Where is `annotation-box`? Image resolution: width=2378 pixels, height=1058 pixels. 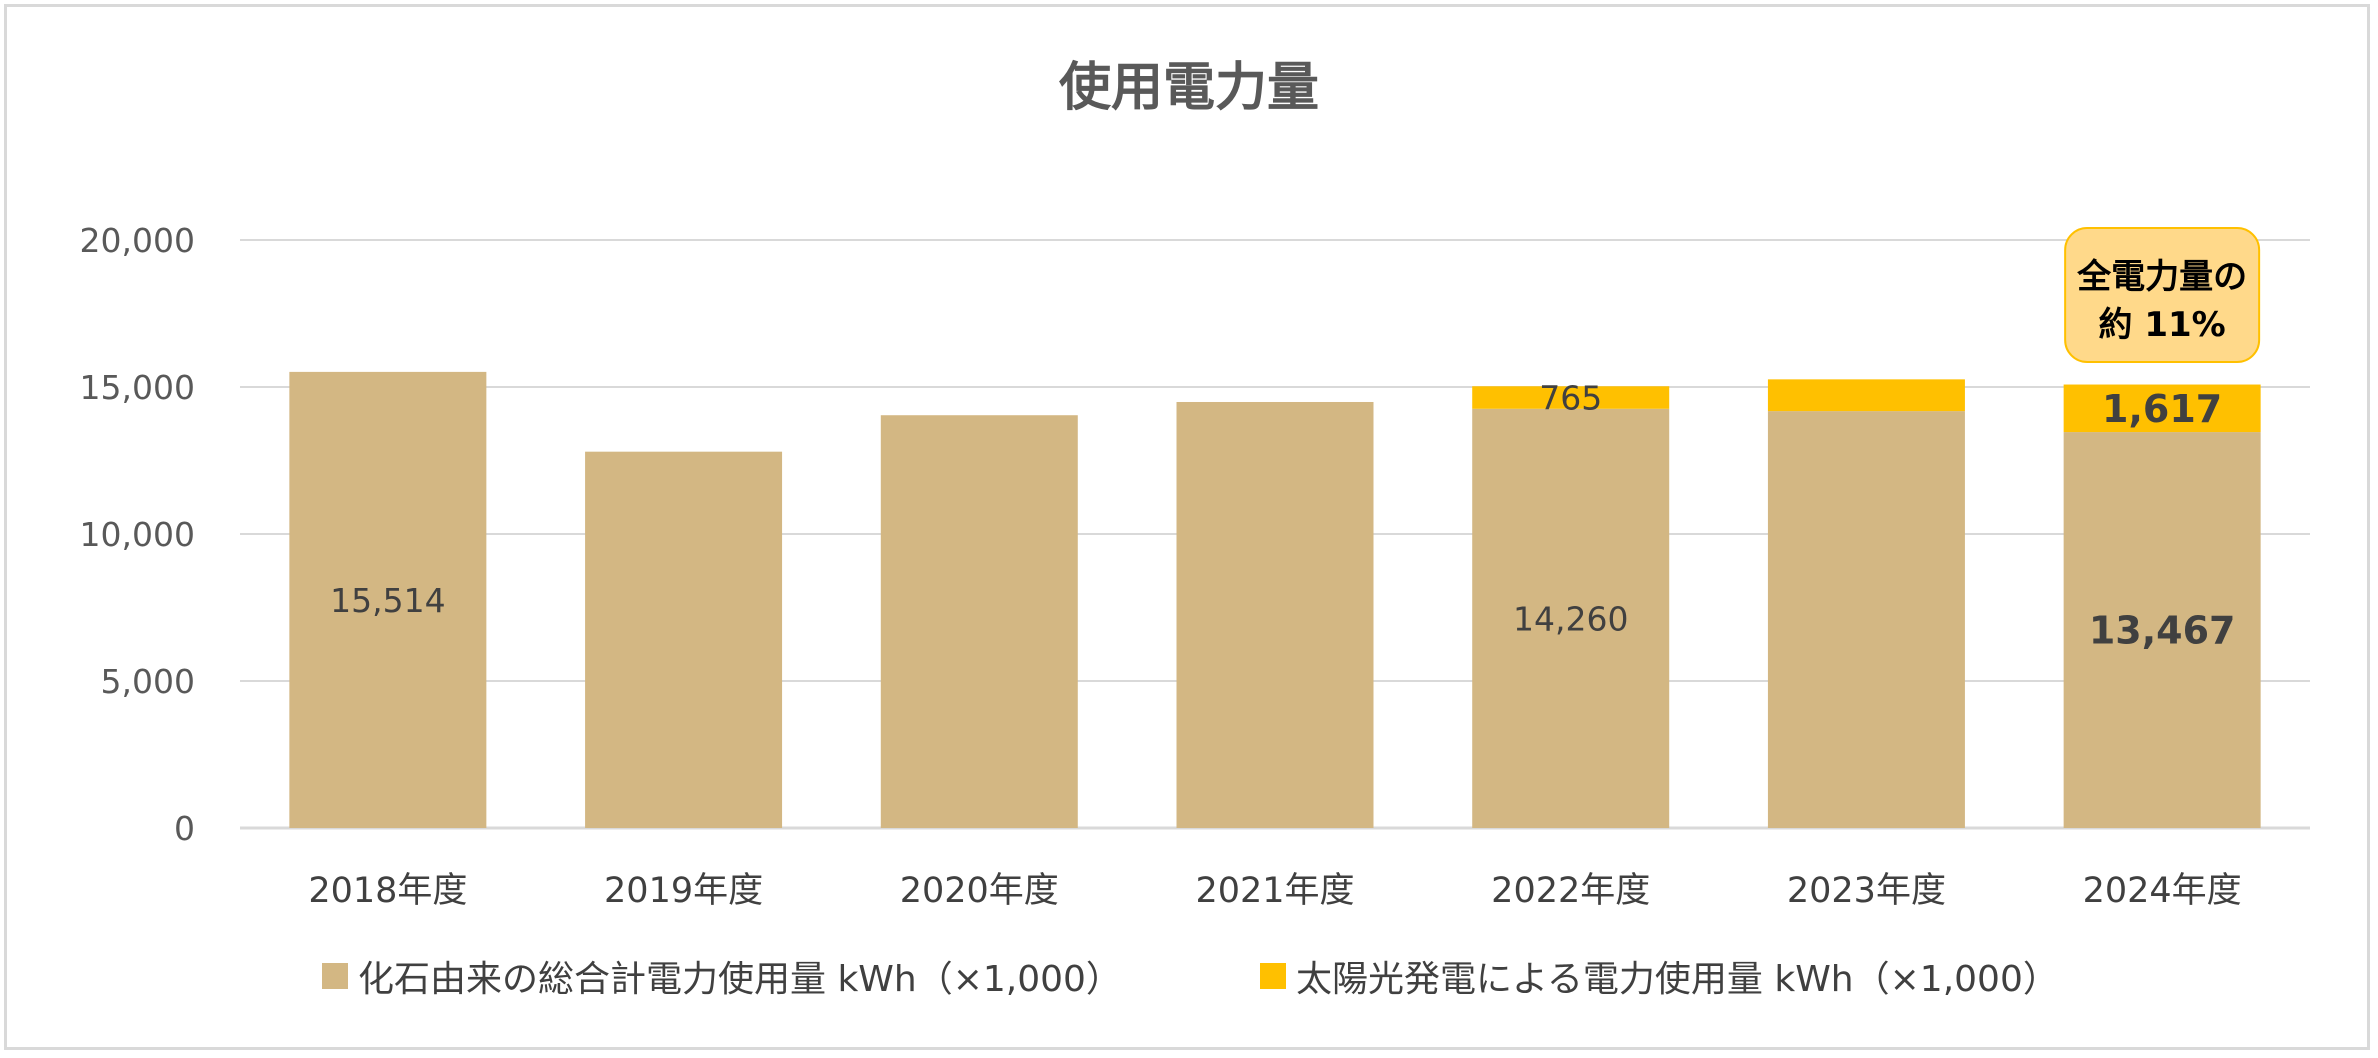 annotation-box is located at coordinates (2162, 295).